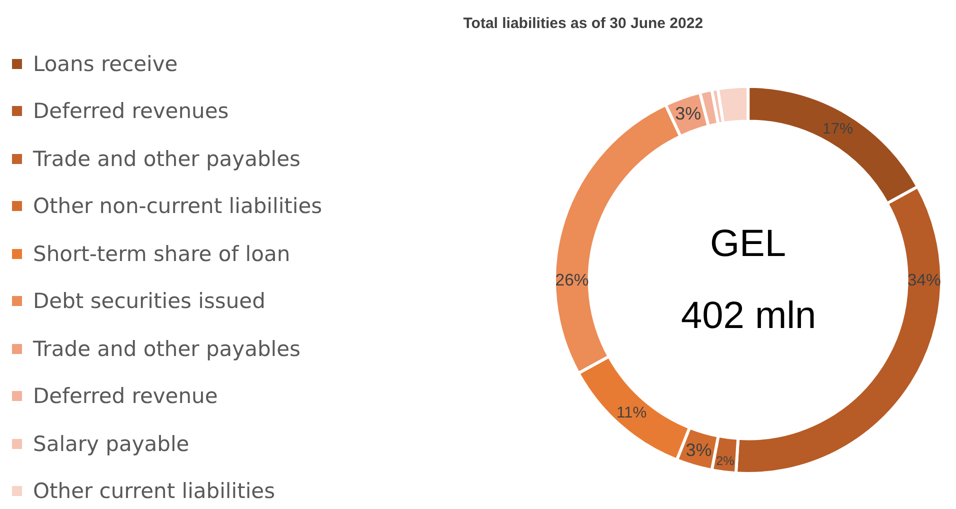 This screenshot has height=509, width=956. What do you see at coordinates (748, 316) in the screenshot?
I see `text: 402 mln` at bounding box center [748, 316].